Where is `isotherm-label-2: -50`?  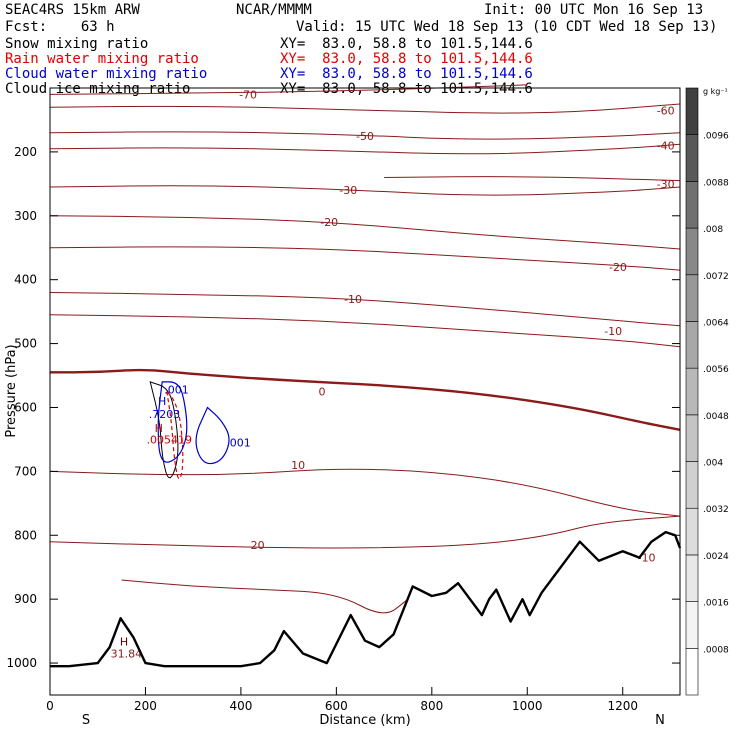
isotherm-label-2: -50 is located at coordinates (365, 136).